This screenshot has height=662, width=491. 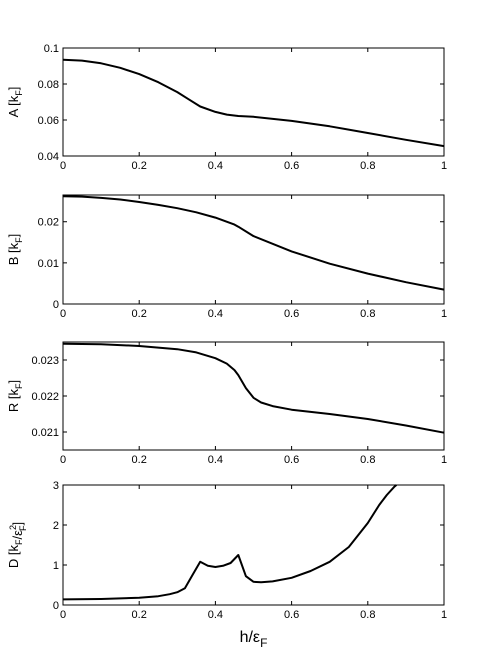 What do you see at coordinates (13, 106) in the screenshot?
I see `y-axis-label-main: A [k` at bounding box center [13, 106].